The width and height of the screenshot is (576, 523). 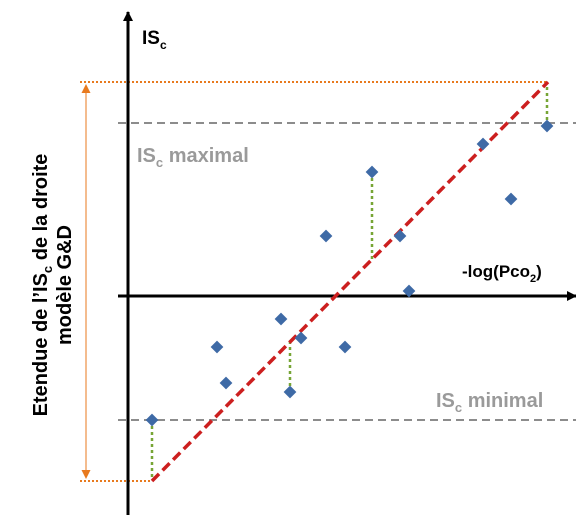 I want to click on x-axis-label-sub: 2, so click(x=533, y=279).